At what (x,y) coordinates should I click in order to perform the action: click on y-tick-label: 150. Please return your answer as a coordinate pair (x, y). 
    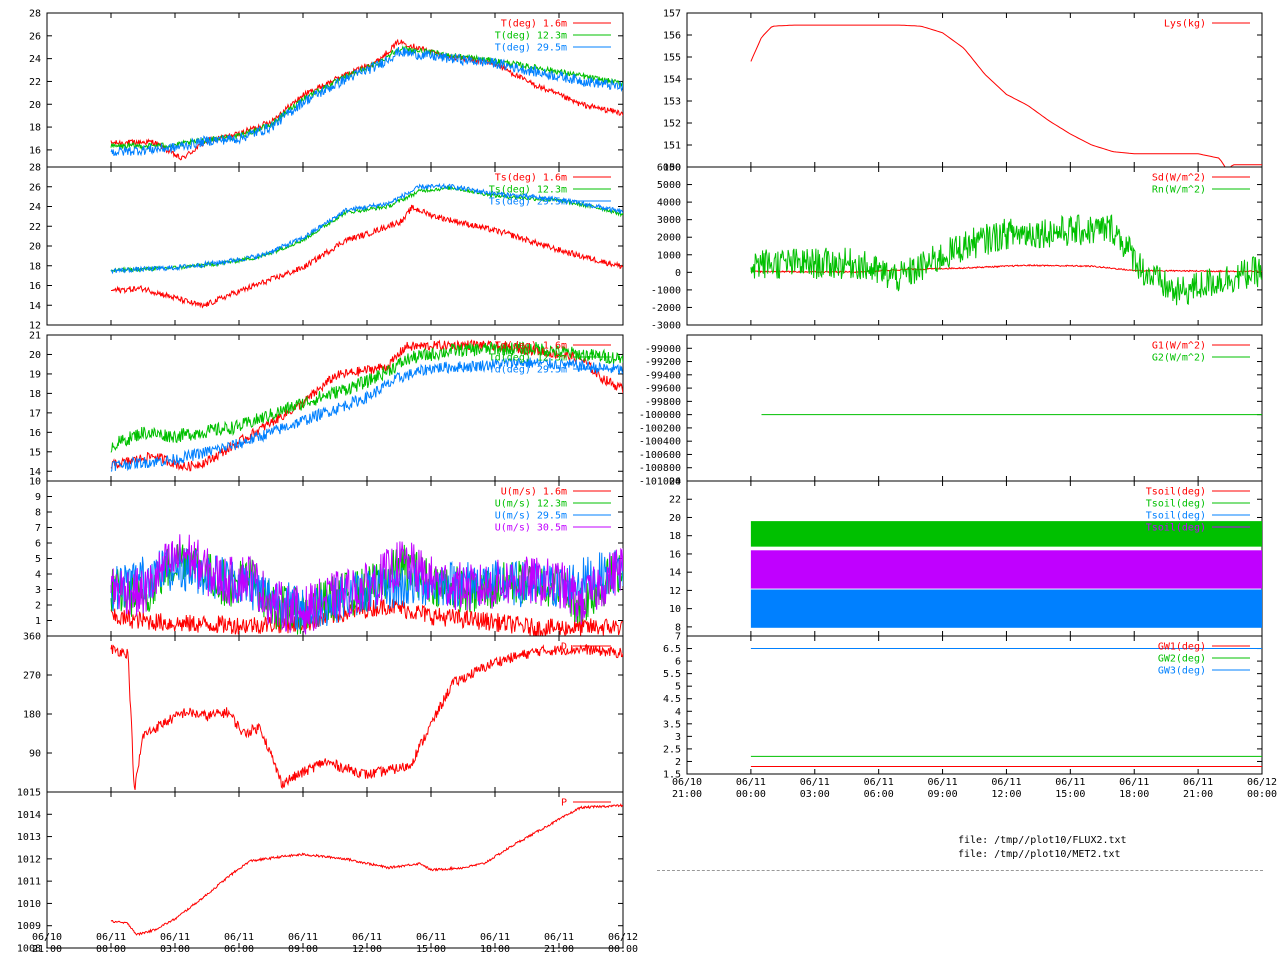
    Looking at the image, I should click on (672, 168).